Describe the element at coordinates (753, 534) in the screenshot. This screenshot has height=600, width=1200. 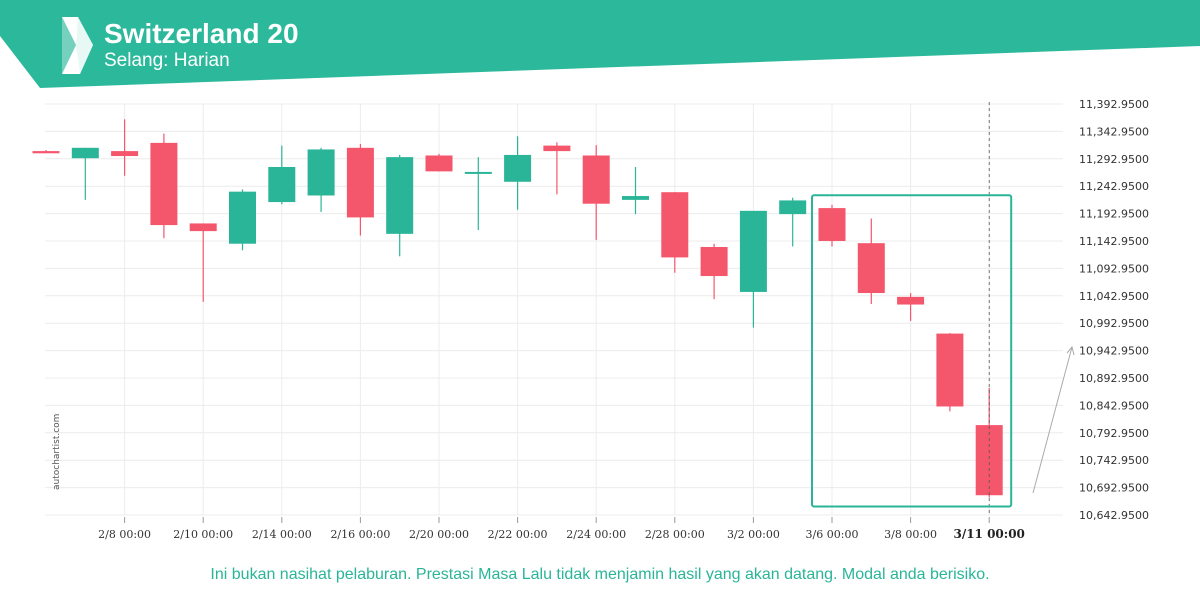
I see `x-tick-label: 3/2 00:00` at that location.